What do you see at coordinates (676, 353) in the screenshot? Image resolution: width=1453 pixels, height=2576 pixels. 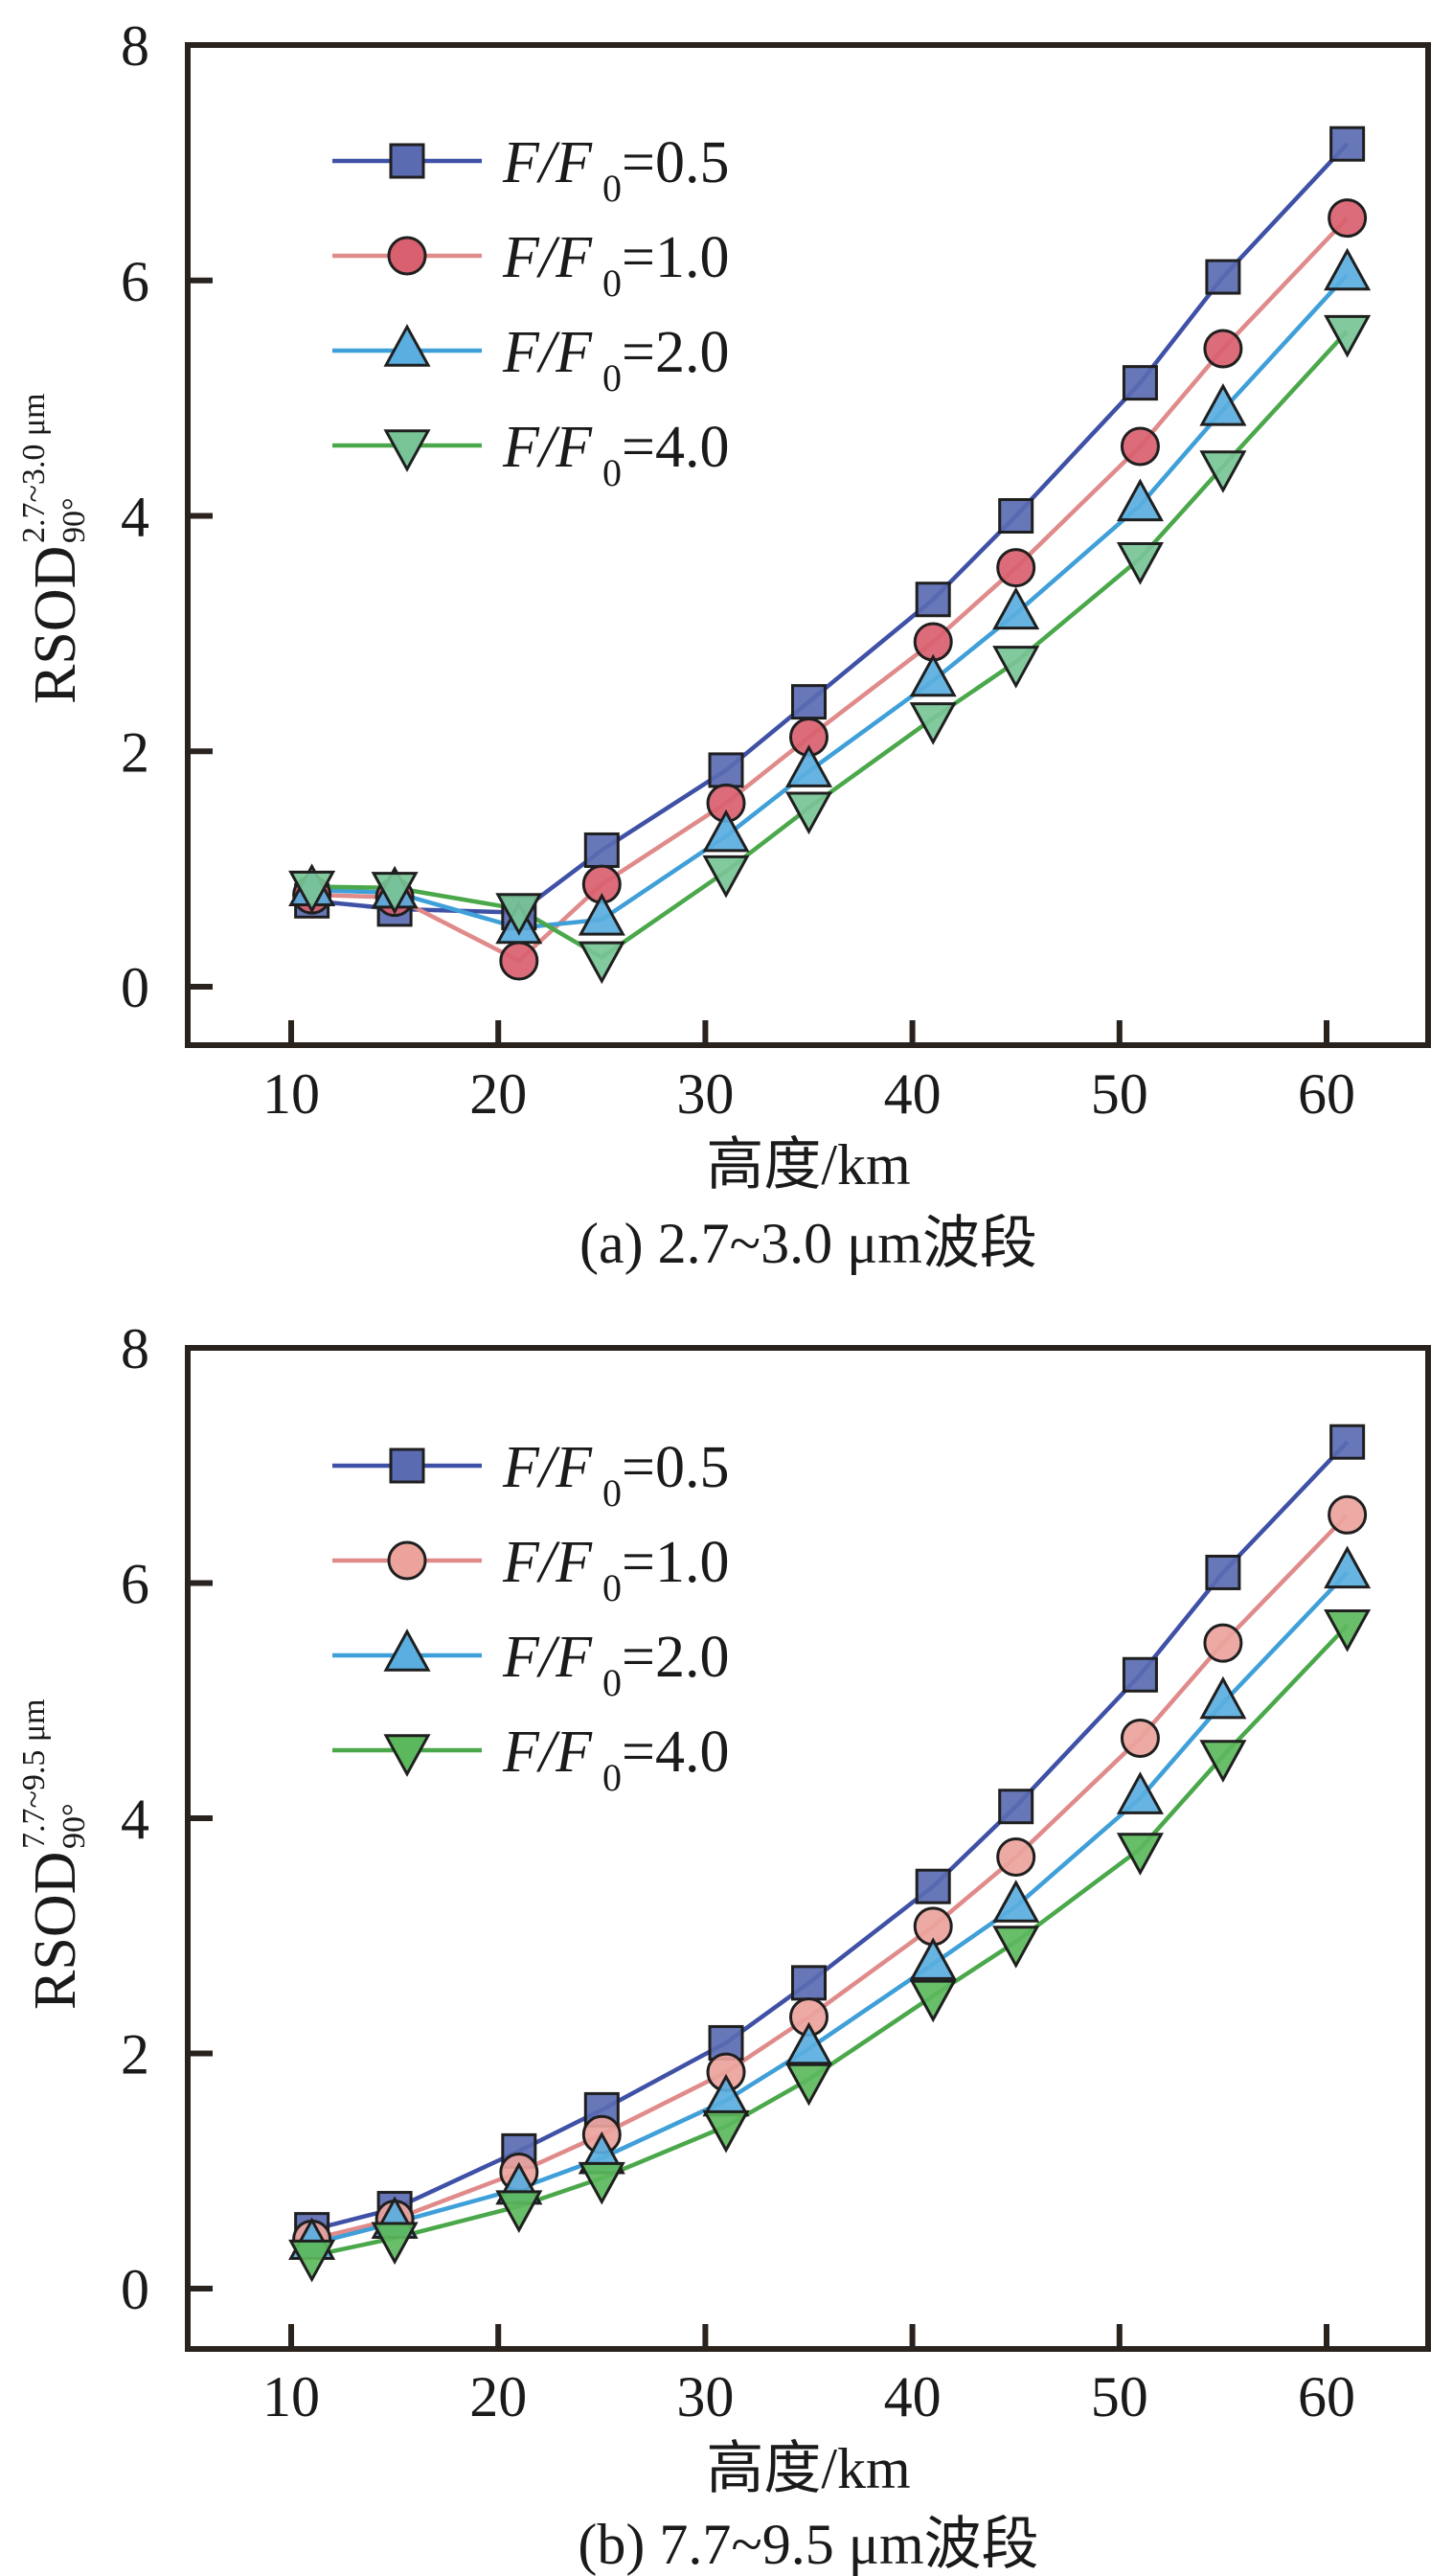 I see `legend-label-value: =2.0` at bounding box center [676, 353].